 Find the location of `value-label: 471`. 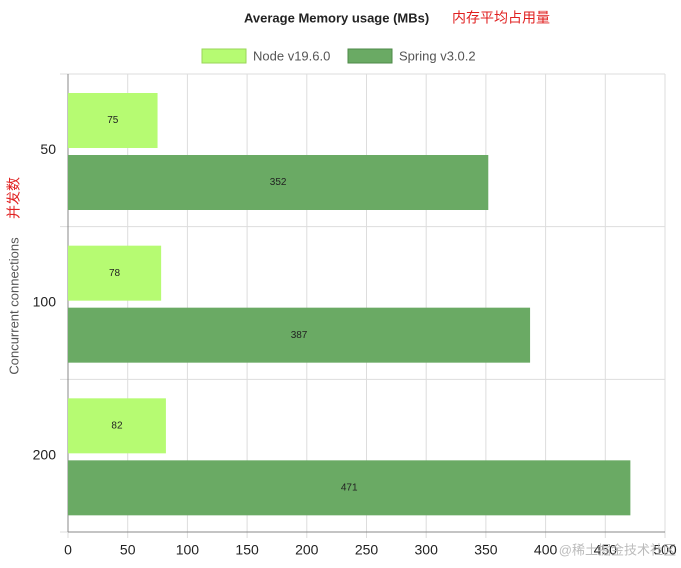

value-label: 471 is located at coordinates (349, 487).